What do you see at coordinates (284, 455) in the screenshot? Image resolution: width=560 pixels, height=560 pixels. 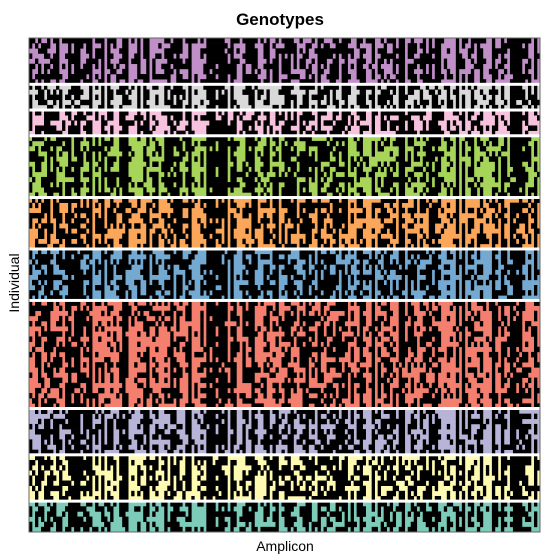 I see `group-separator` at bounding box center [284, 455].